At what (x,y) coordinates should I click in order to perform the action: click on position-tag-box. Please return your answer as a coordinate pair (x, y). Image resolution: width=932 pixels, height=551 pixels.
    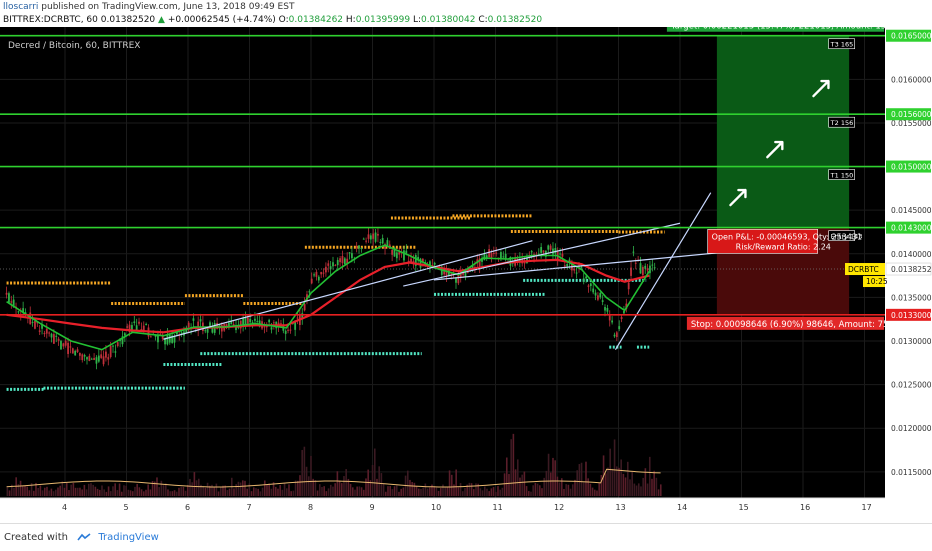
    Looking at the image, I should click on (841, 44).